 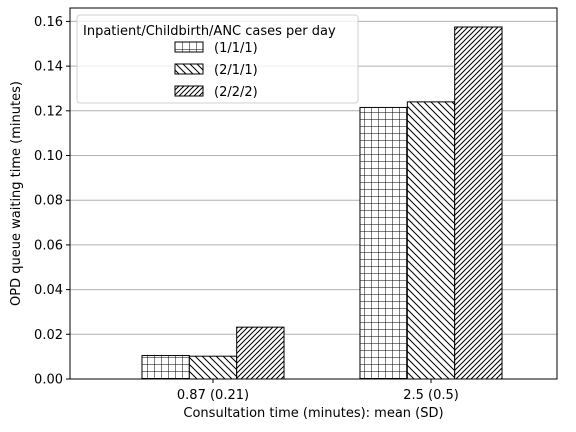 I want to click on y-tick-label: 0.16, so click(x=48, y=22).